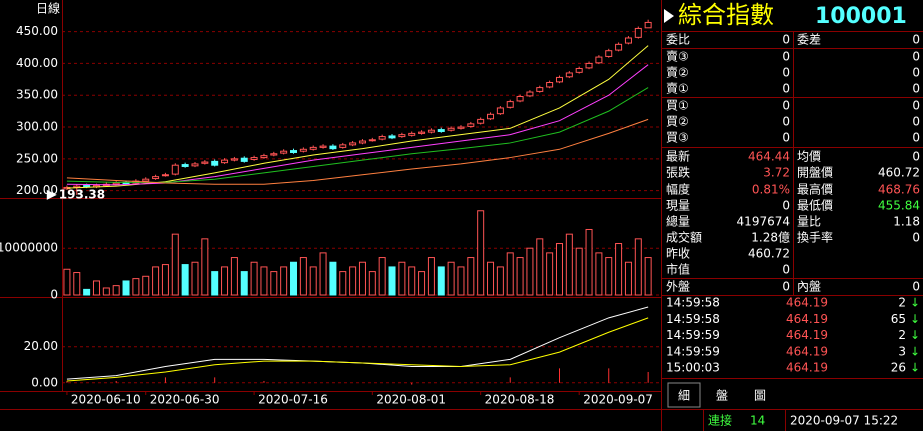 Image resolution: width=923 pixels, height=431 pixels. I want to click on quote-label: 市值, so click(678, 269).